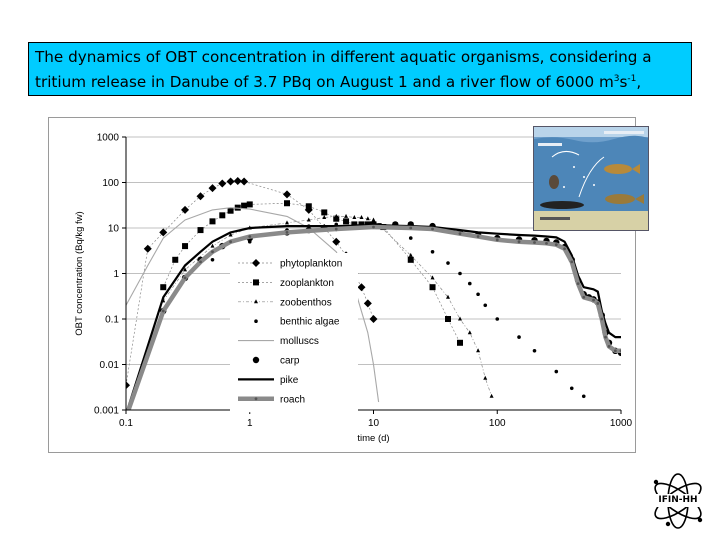  What do you see at coordinates (79, 273) in the screenshot?
I see `y-axis-title: OBT concentration (Bq/kg fw)` at bounding box center [79, 273].